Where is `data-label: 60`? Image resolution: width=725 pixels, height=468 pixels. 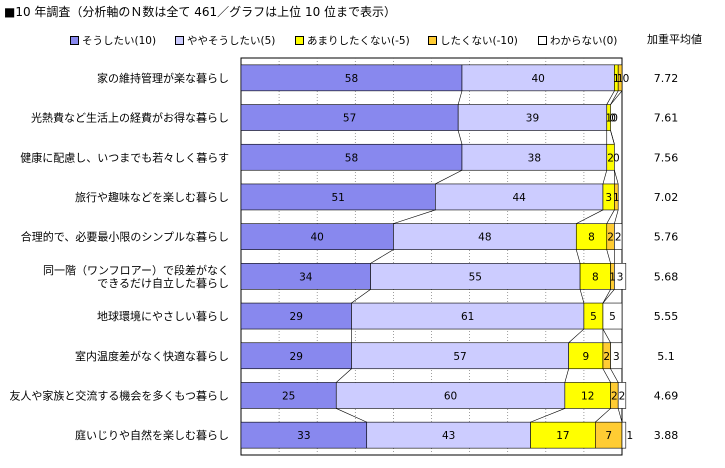 data-label: 60 is located at coordinates (450, 396).